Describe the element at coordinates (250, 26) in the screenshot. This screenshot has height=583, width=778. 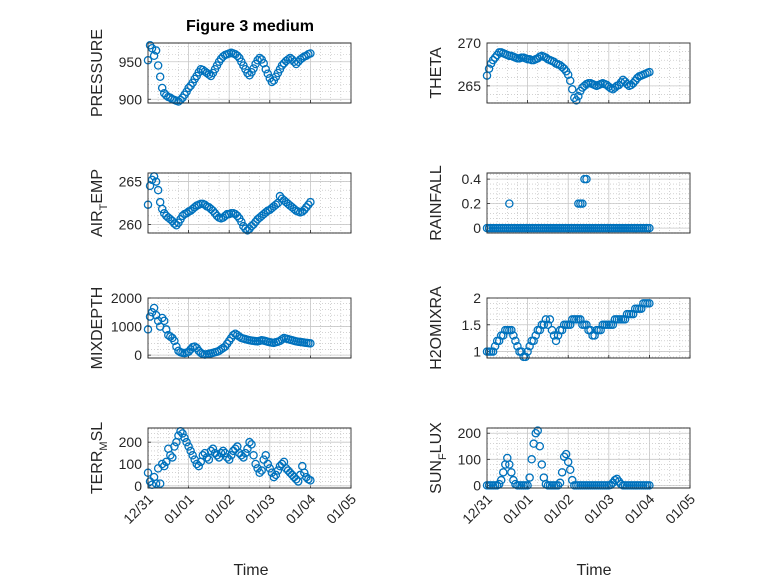
I see `figure-title: Figure 3 medium` at that location.